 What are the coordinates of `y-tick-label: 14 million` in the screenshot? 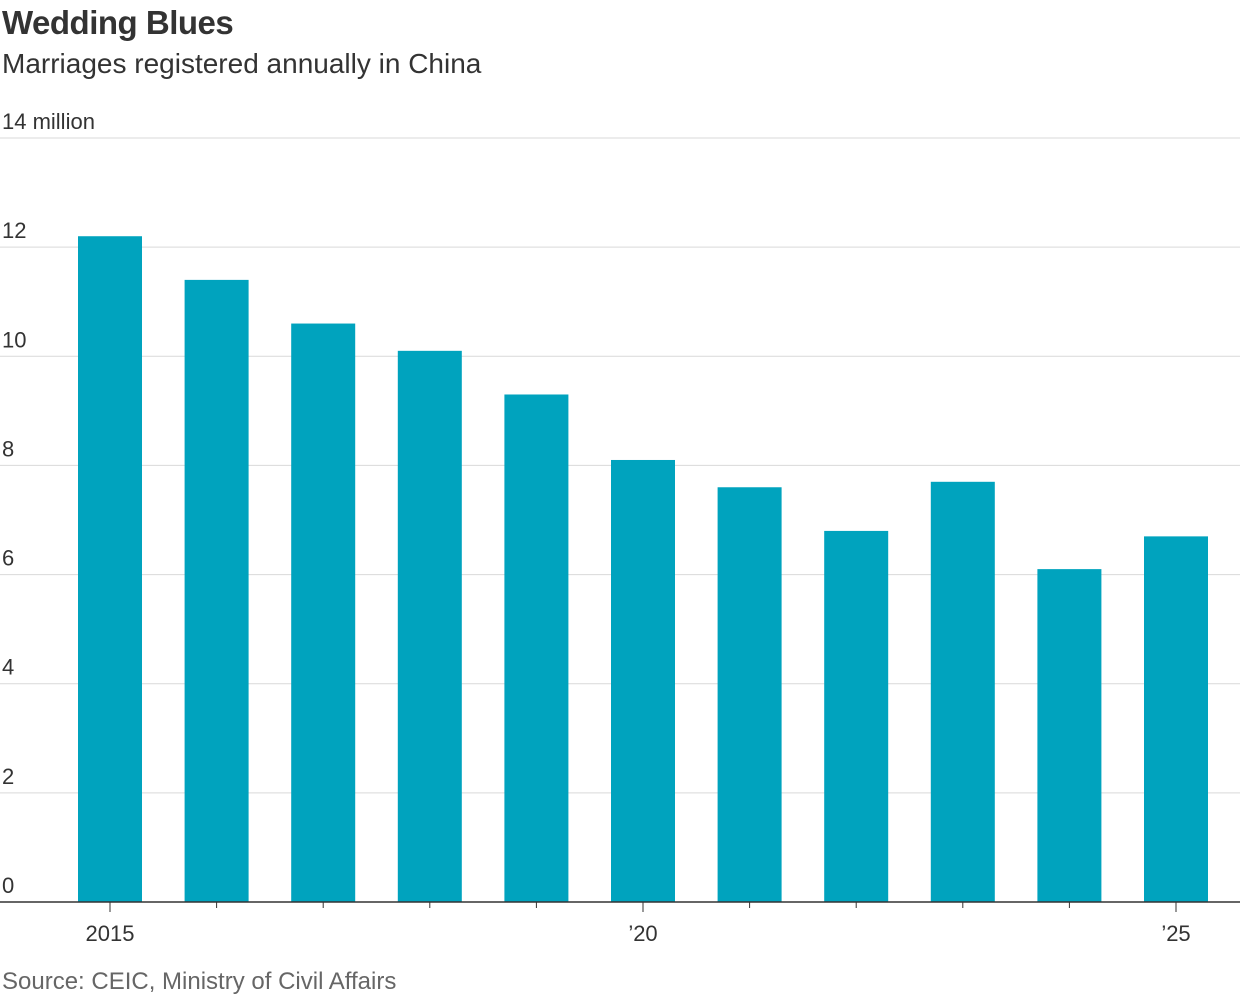 It's located at (48, 121).